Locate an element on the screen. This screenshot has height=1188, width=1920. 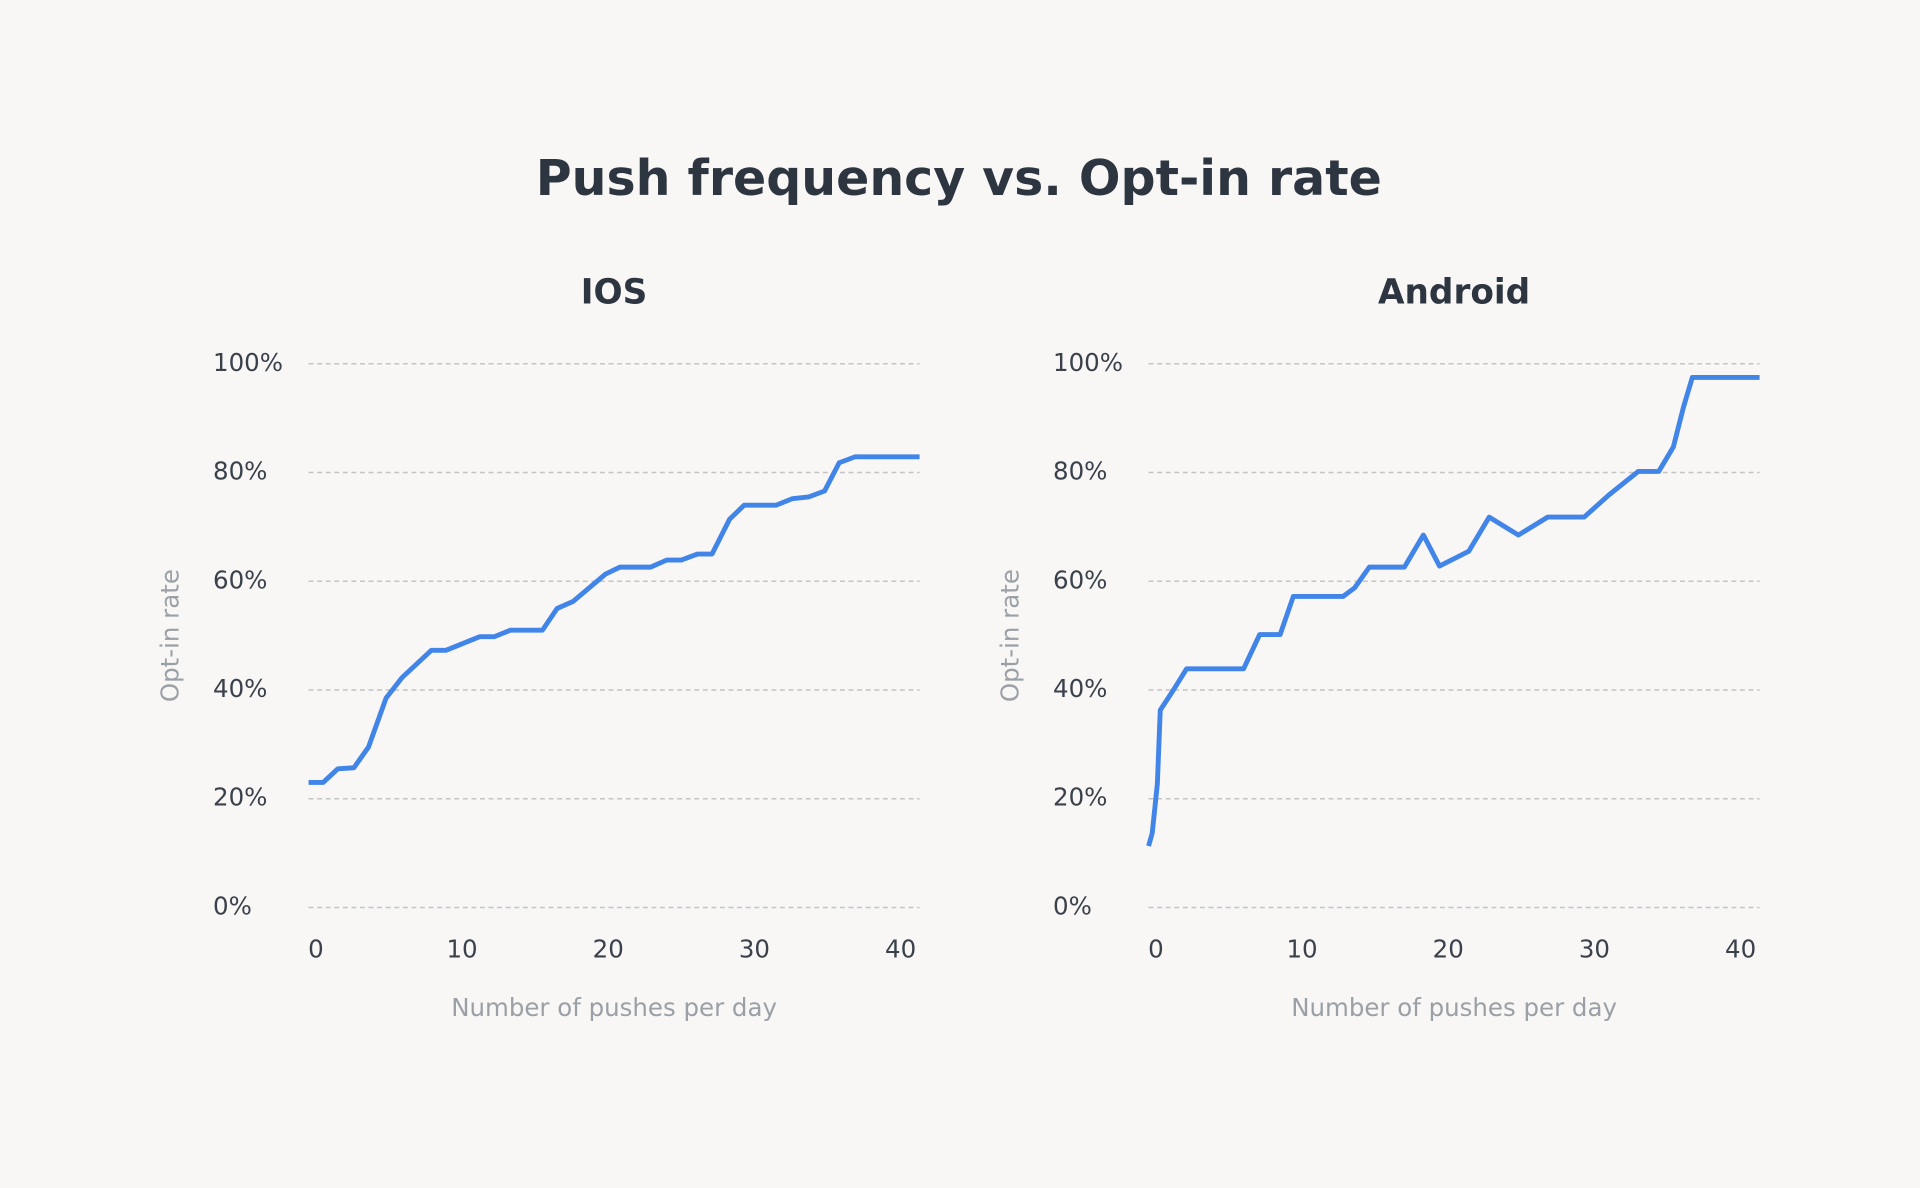
subplot-title: IOS is located at coordinates (614, 293).